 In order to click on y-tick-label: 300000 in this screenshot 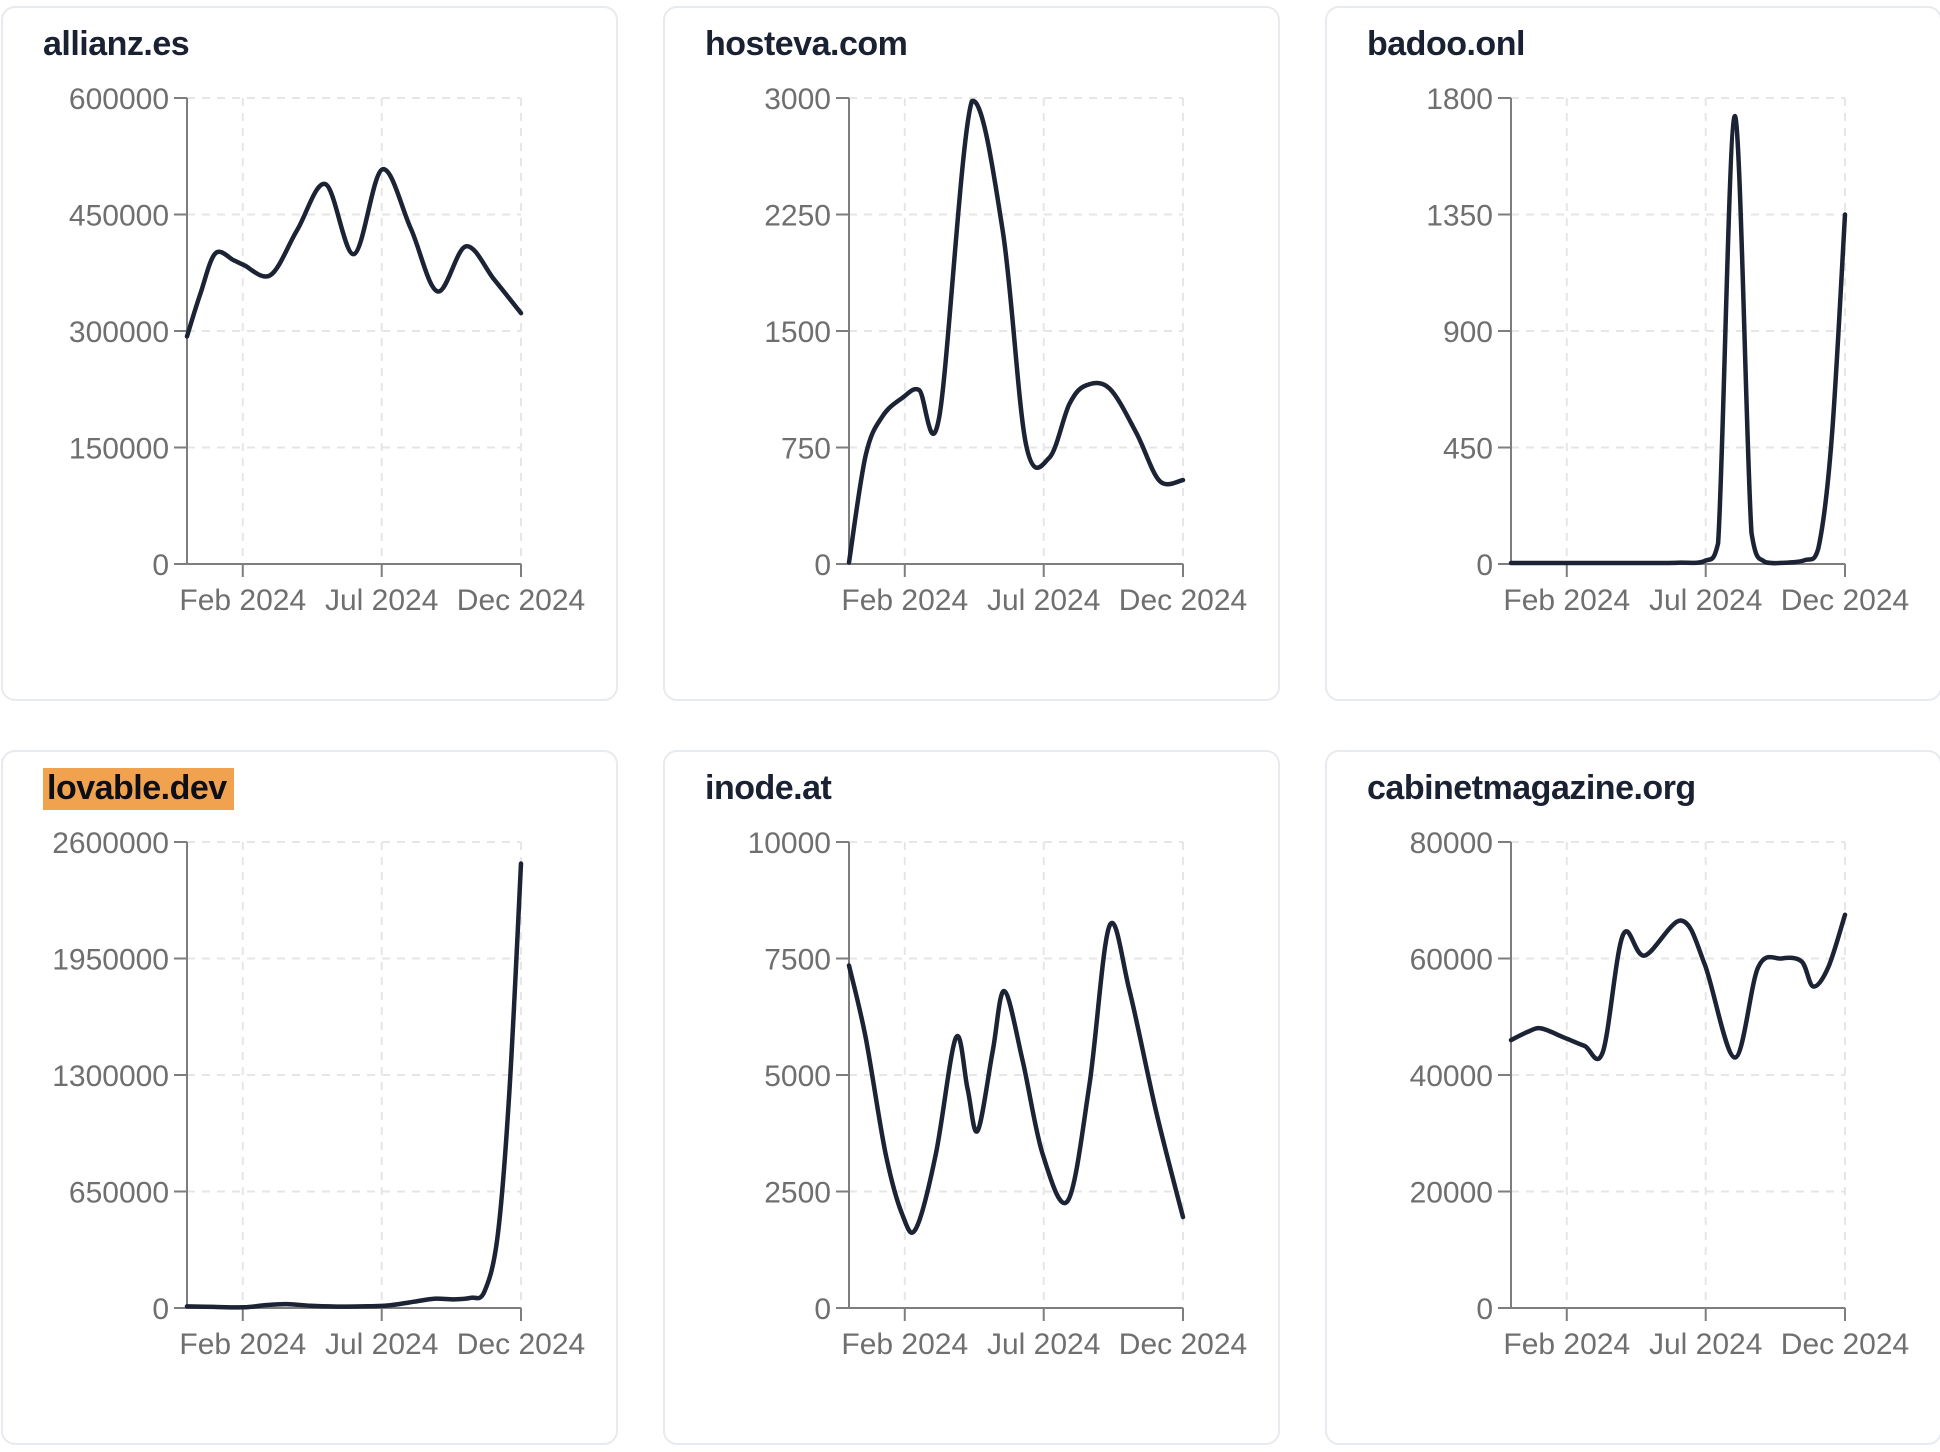, I will do `click(119, 332)`.